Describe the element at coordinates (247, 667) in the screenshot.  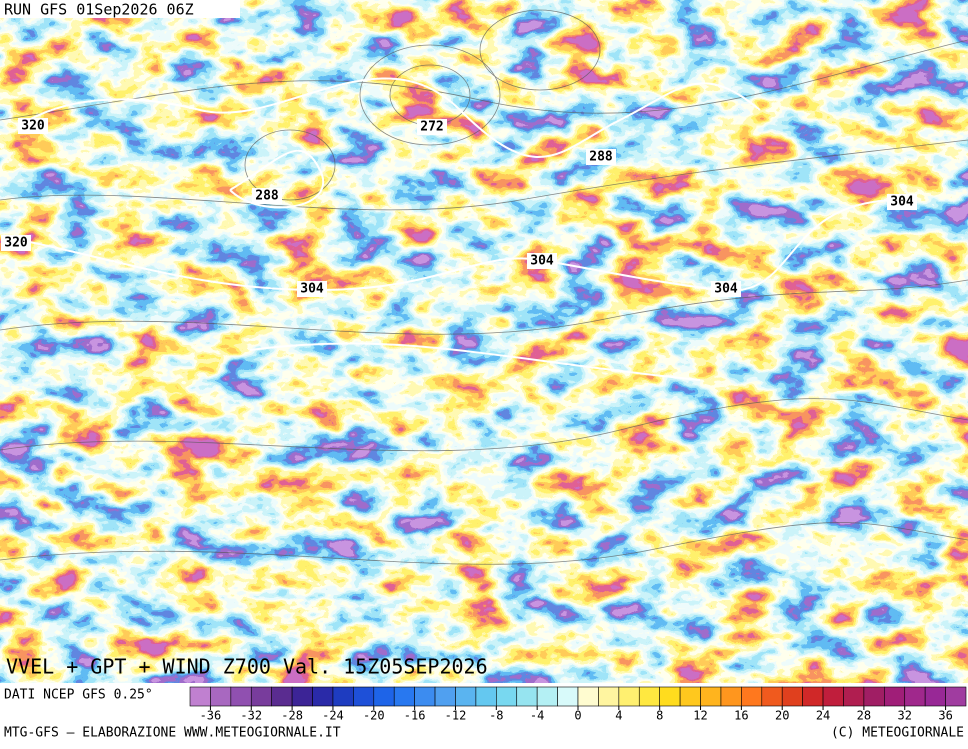
I see `map-title: VVEL + GPT + WIND Z700 Val. 15Z05SEP2026` at that location.